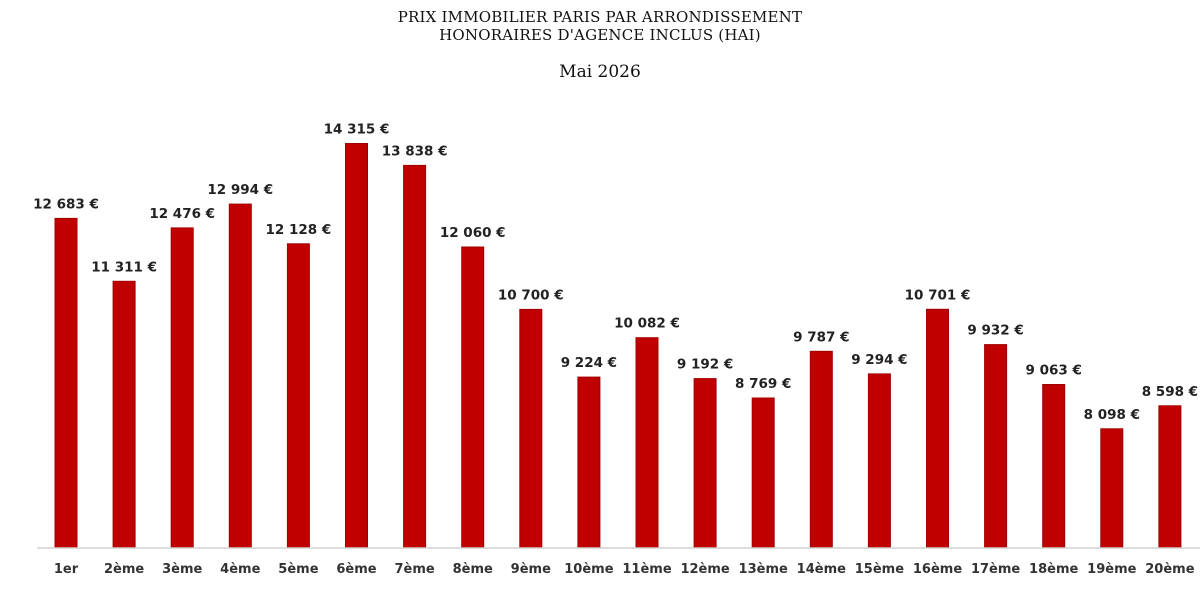 This screenshot has height=592, width=1200. Describe the element at coordinates (589, 363) in the screenshot. I see `value-label-10: 9 224 €` at that location.